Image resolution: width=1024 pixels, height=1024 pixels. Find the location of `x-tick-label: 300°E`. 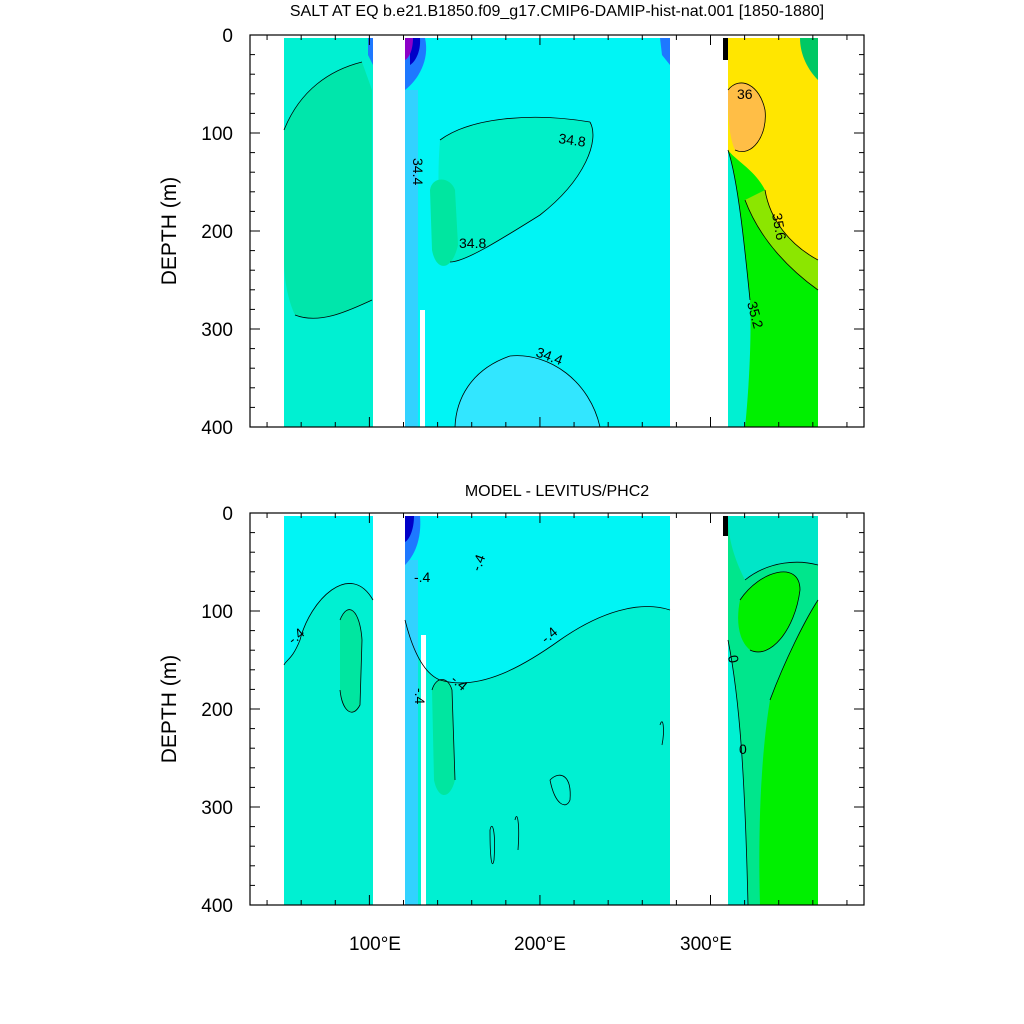

x-tick-label: 300°E is located at coordinates (706, 944).